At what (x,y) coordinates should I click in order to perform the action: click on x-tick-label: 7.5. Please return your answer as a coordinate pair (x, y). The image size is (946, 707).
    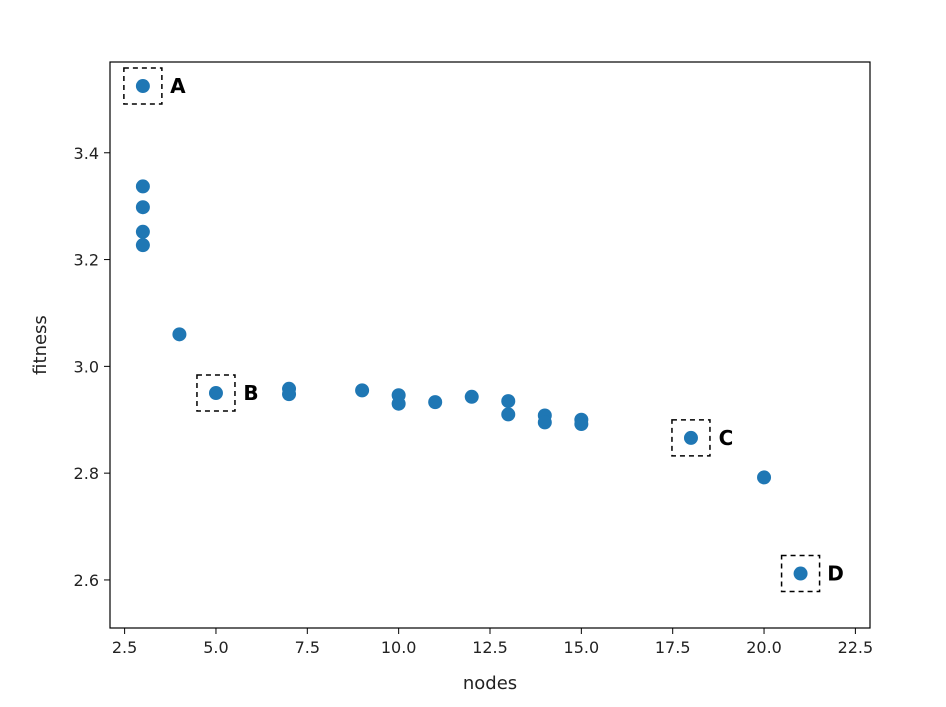
    Looking at the image, I should click on (307, 647).